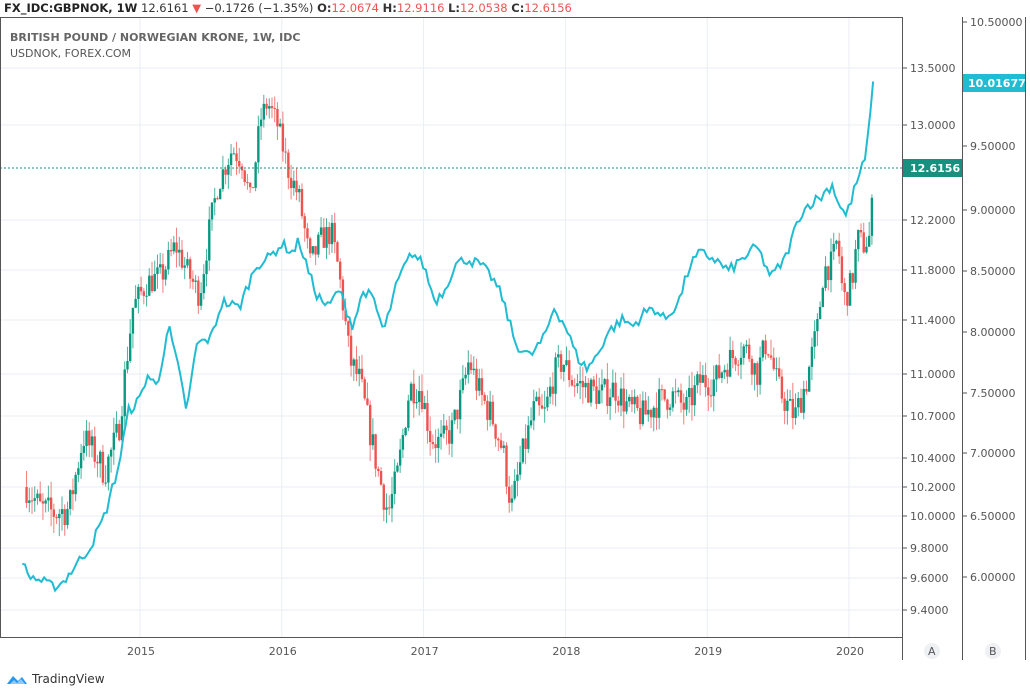 This screenshot has height=697, width=1030. What do you see at coordinates (71, 8) in the screenshot?
I see `symbol-name: FX_IDC:GBPNOK, 1W` at bounding box center [71, 8].